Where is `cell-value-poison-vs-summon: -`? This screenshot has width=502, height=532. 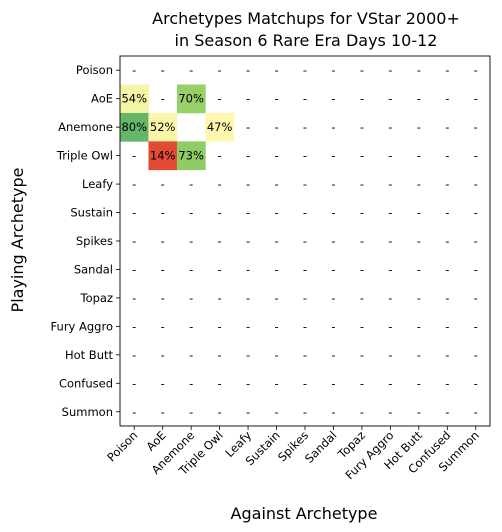
cell-value-poison-vs-summon: - is located at coordinates (476, 70).